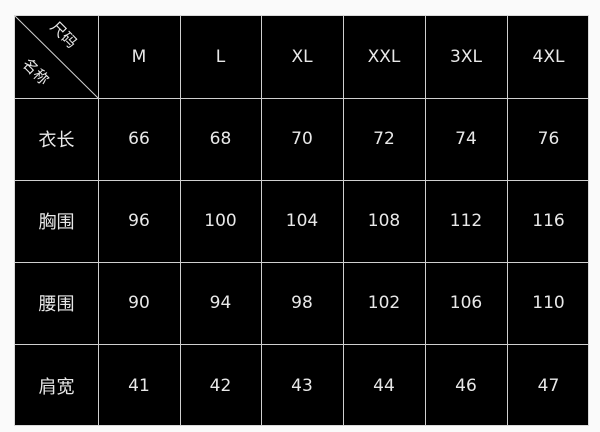 The image size is (600, 432). Describe the element at coordinates (384, 303) in the screenshot. I see `table-cell: 102` at that location.